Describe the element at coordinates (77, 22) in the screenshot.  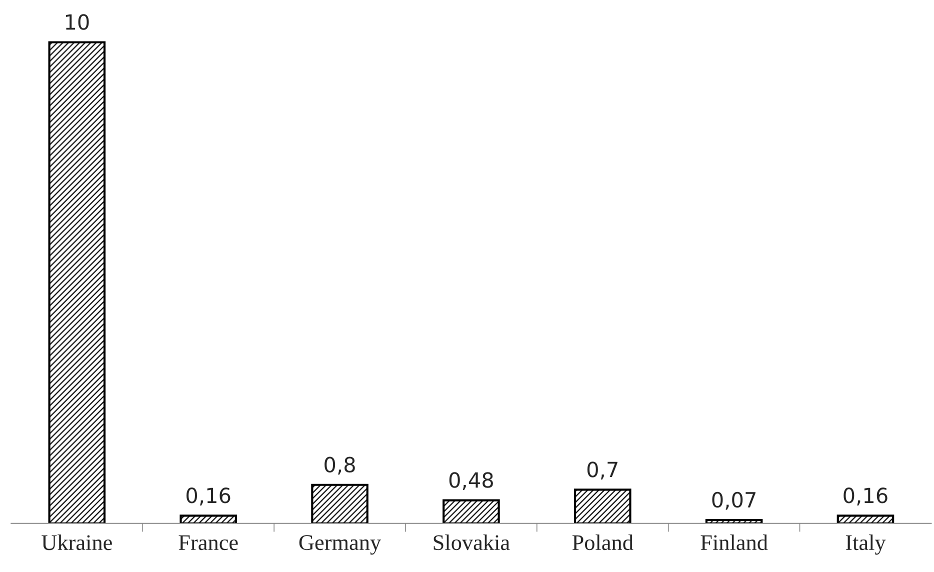
I see `data-label: 10` at that location.